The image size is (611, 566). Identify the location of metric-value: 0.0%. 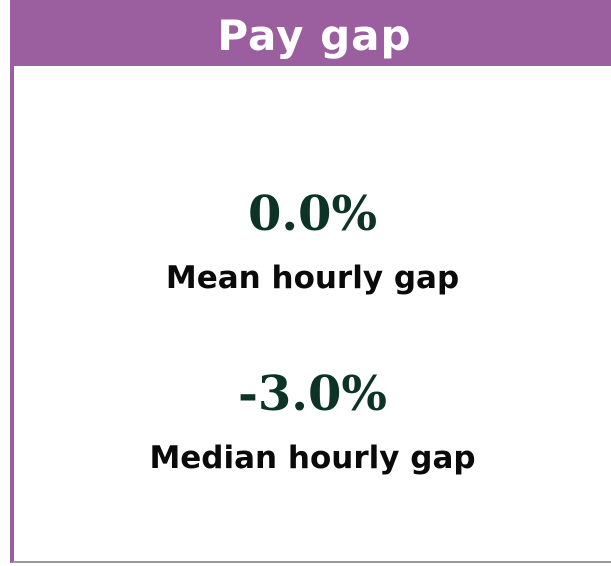
(312, 214).